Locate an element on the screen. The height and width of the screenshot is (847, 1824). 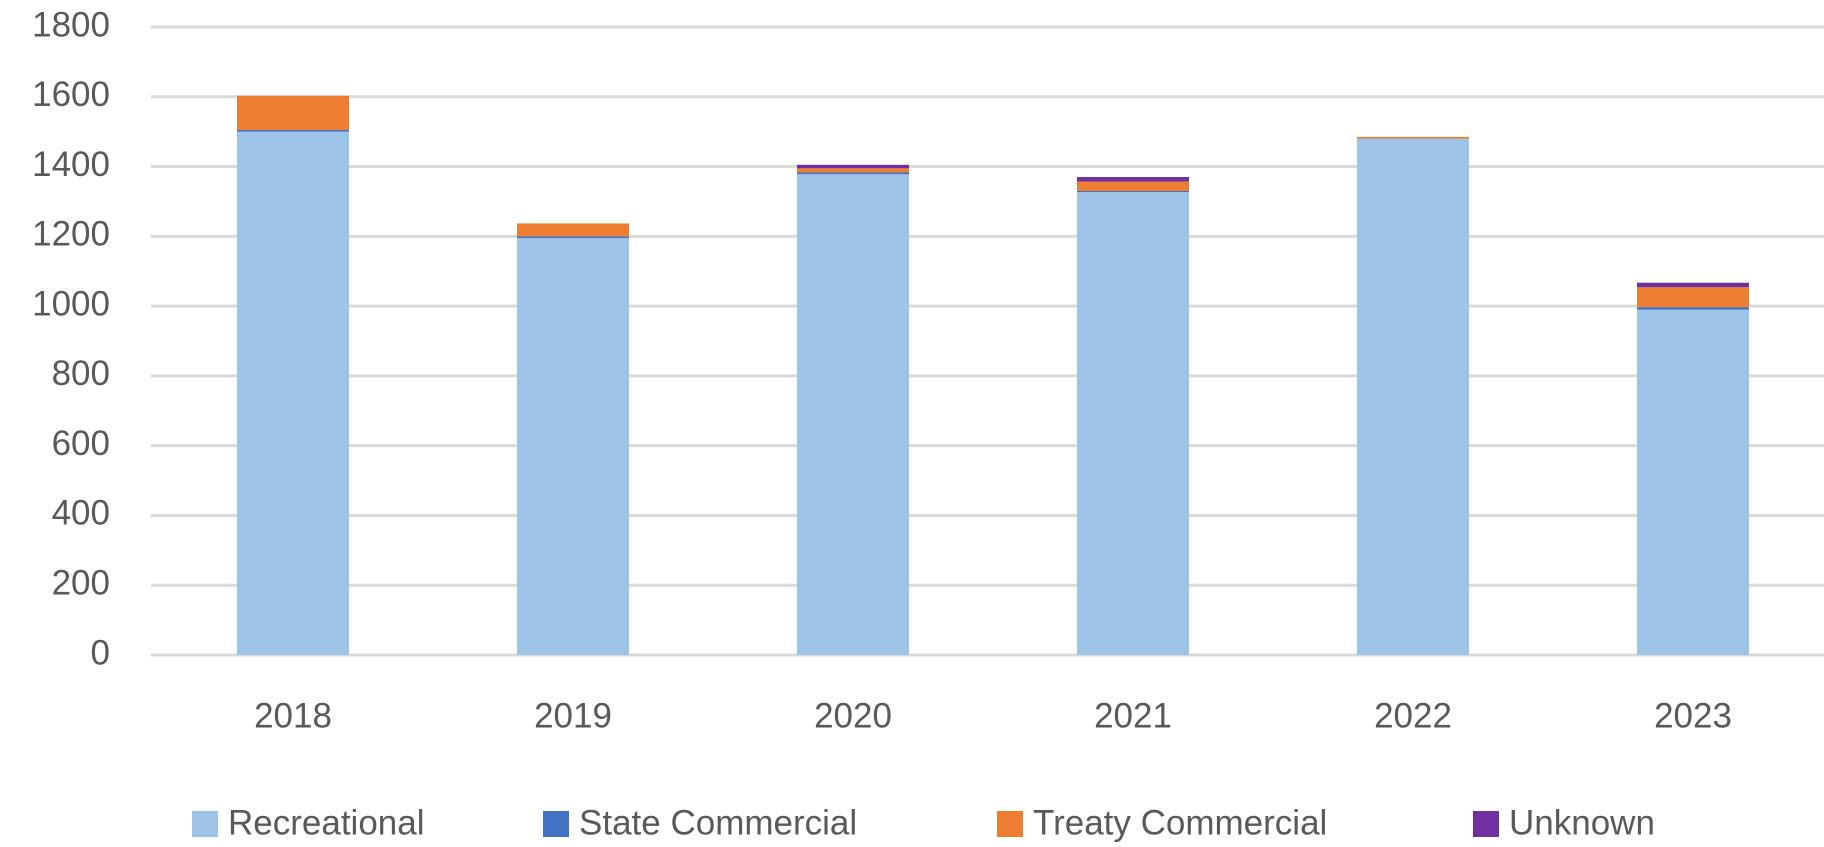
y-tick-label: 1600 is located at coordinates (71, 94).